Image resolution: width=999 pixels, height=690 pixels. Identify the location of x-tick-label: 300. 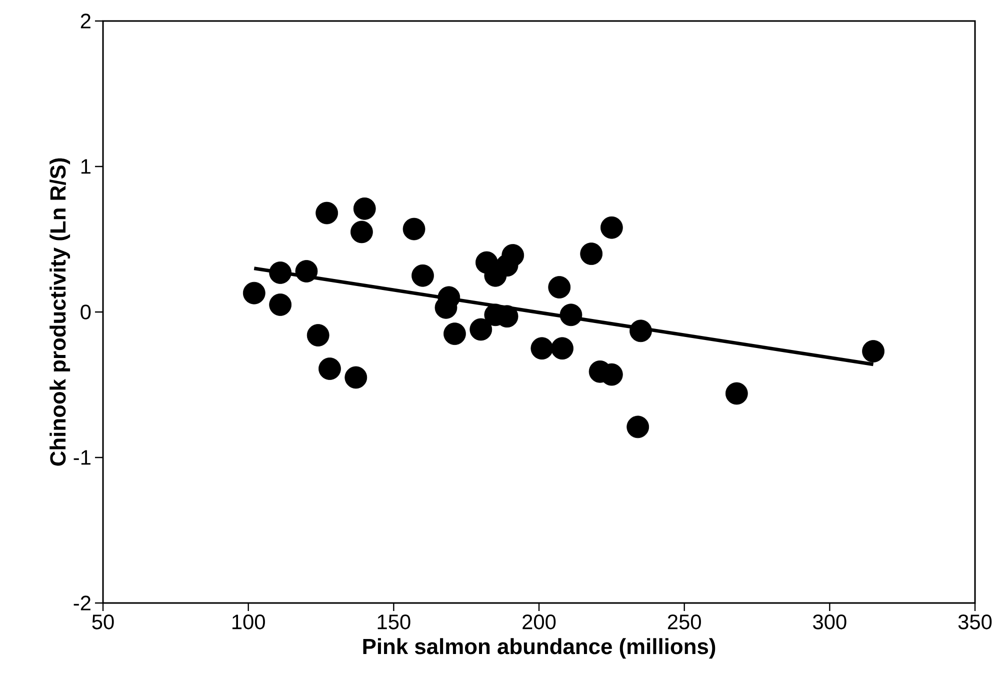
(829, 622).